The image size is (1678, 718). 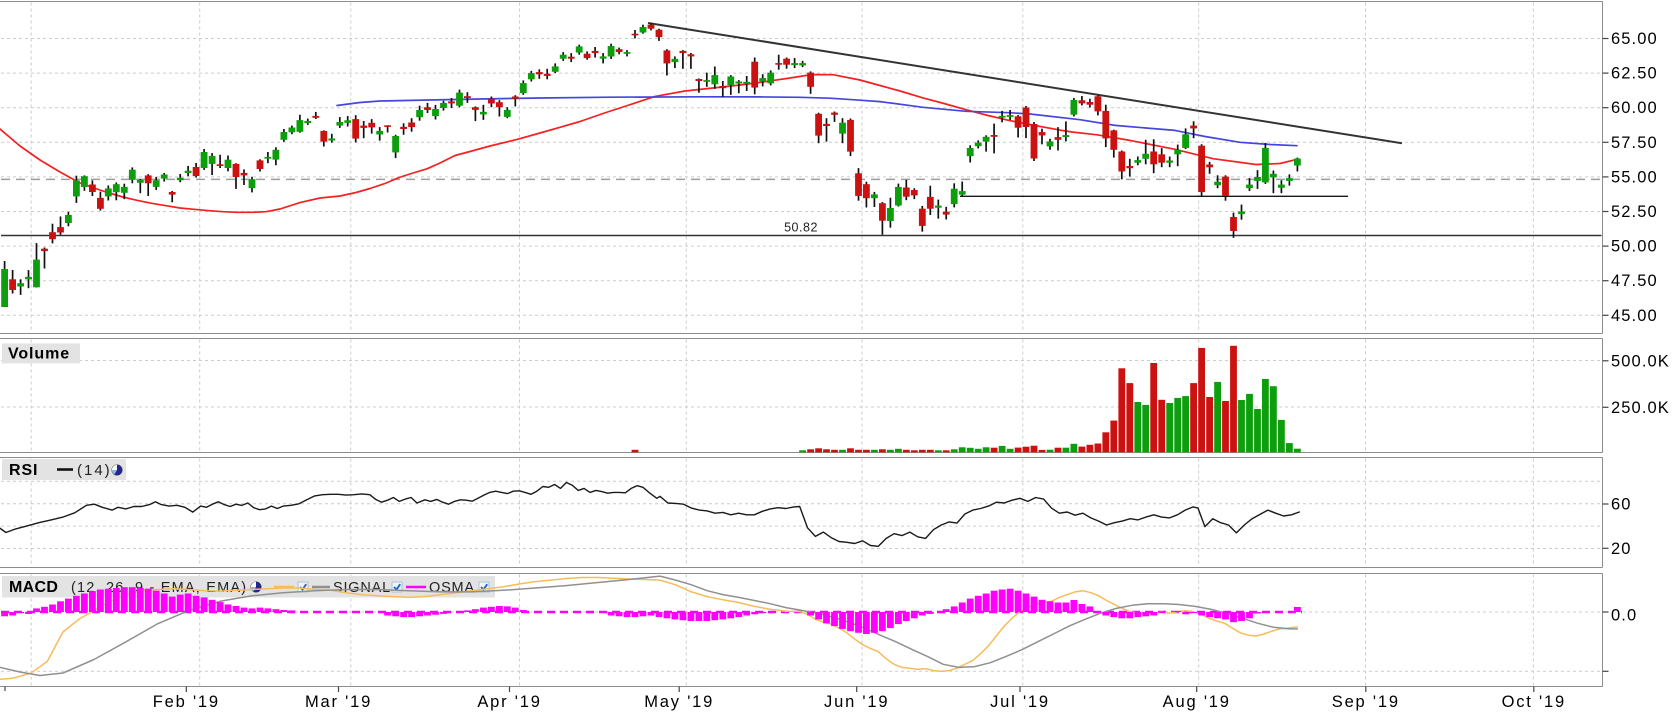 What do you see at coordinates (1366, 702) in the screenshot?
I see `svg-text: Sep '19` at bounding box center [1366, 702].